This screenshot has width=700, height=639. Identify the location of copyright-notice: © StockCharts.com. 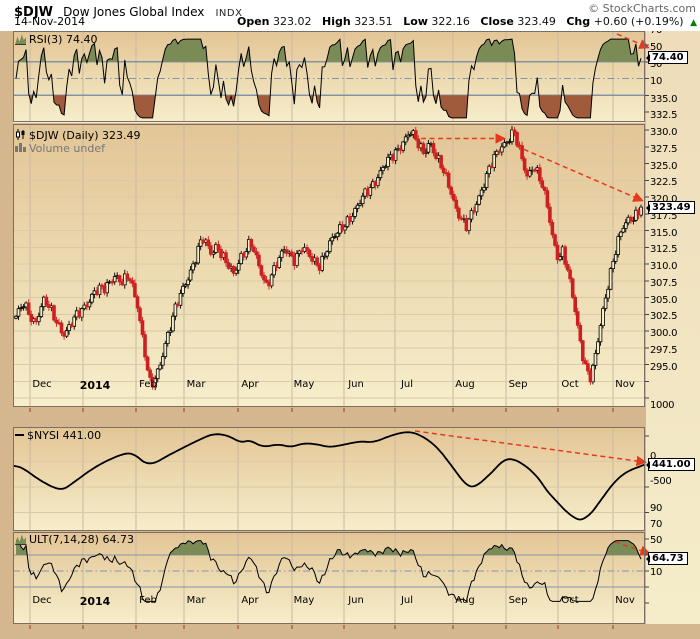
(642, 8).